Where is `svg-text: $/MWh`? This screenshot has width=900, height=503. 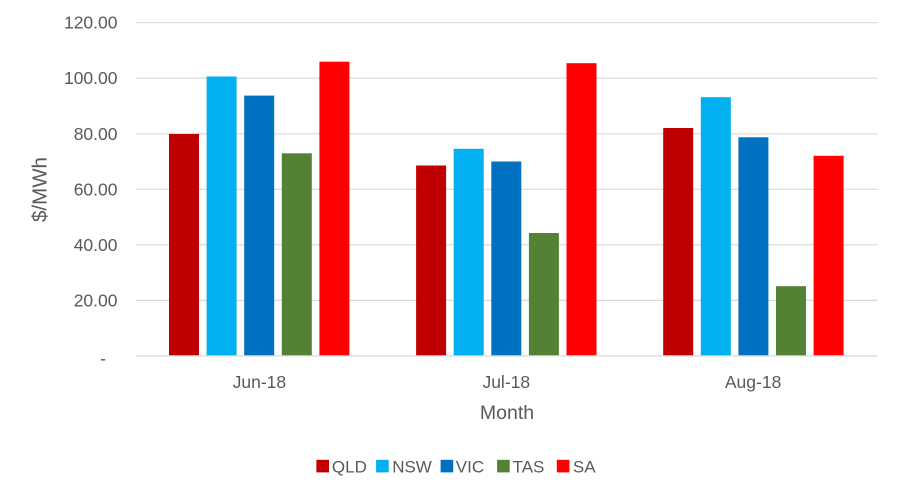 svg-text: $/MWh is located at coordinates (40, 189).